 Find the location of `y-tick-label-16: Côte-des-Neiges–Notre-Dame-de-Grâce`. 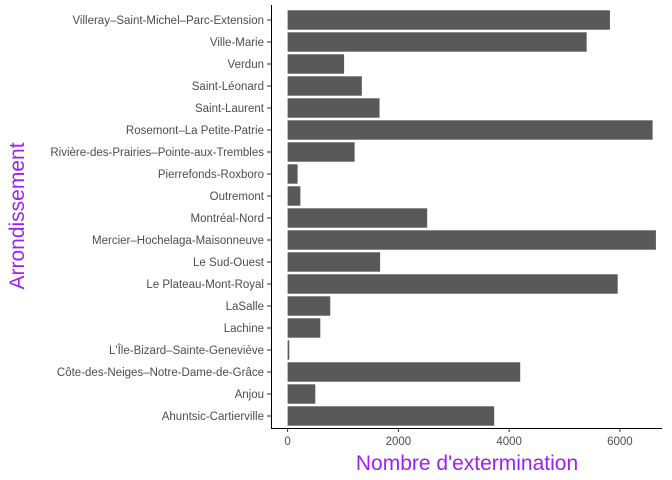

y-tick-label-16: Côte-des-Neiges–Notre-Dame-de-Grâce is located at coordinates (160, 373).